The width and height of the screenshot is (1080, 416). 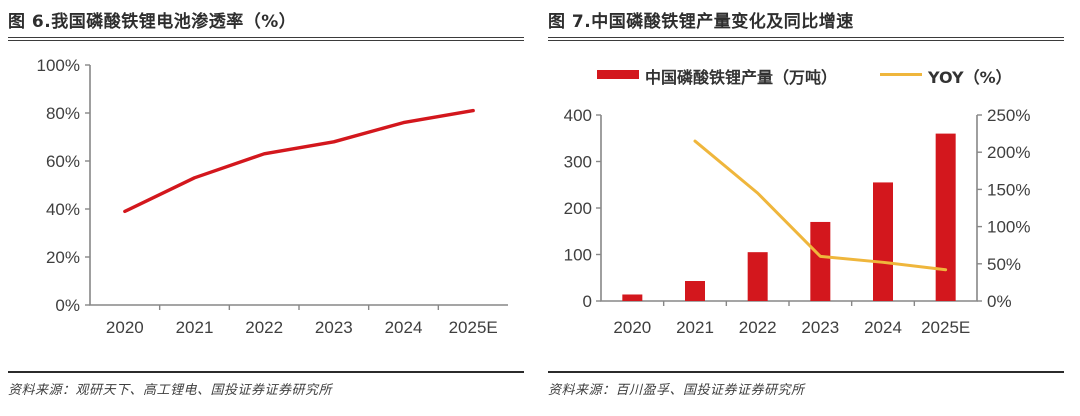 What do you see at coordinates (63, 257) in the screenshot?
I see `y-tick-label: 20%` at bounding box center [63, 257].